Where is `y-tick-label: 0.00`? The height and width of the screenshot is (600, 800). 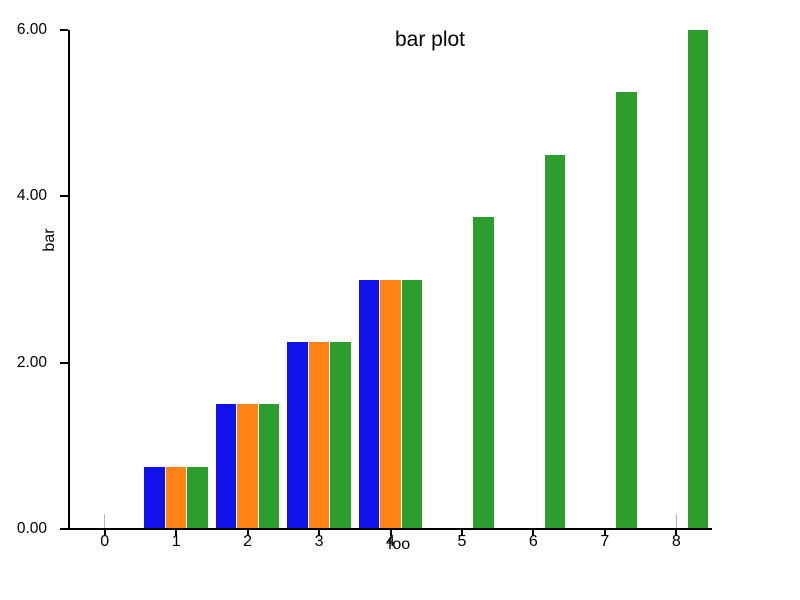
y-tick-label: 0.00 is located at coordinates (31, 528).